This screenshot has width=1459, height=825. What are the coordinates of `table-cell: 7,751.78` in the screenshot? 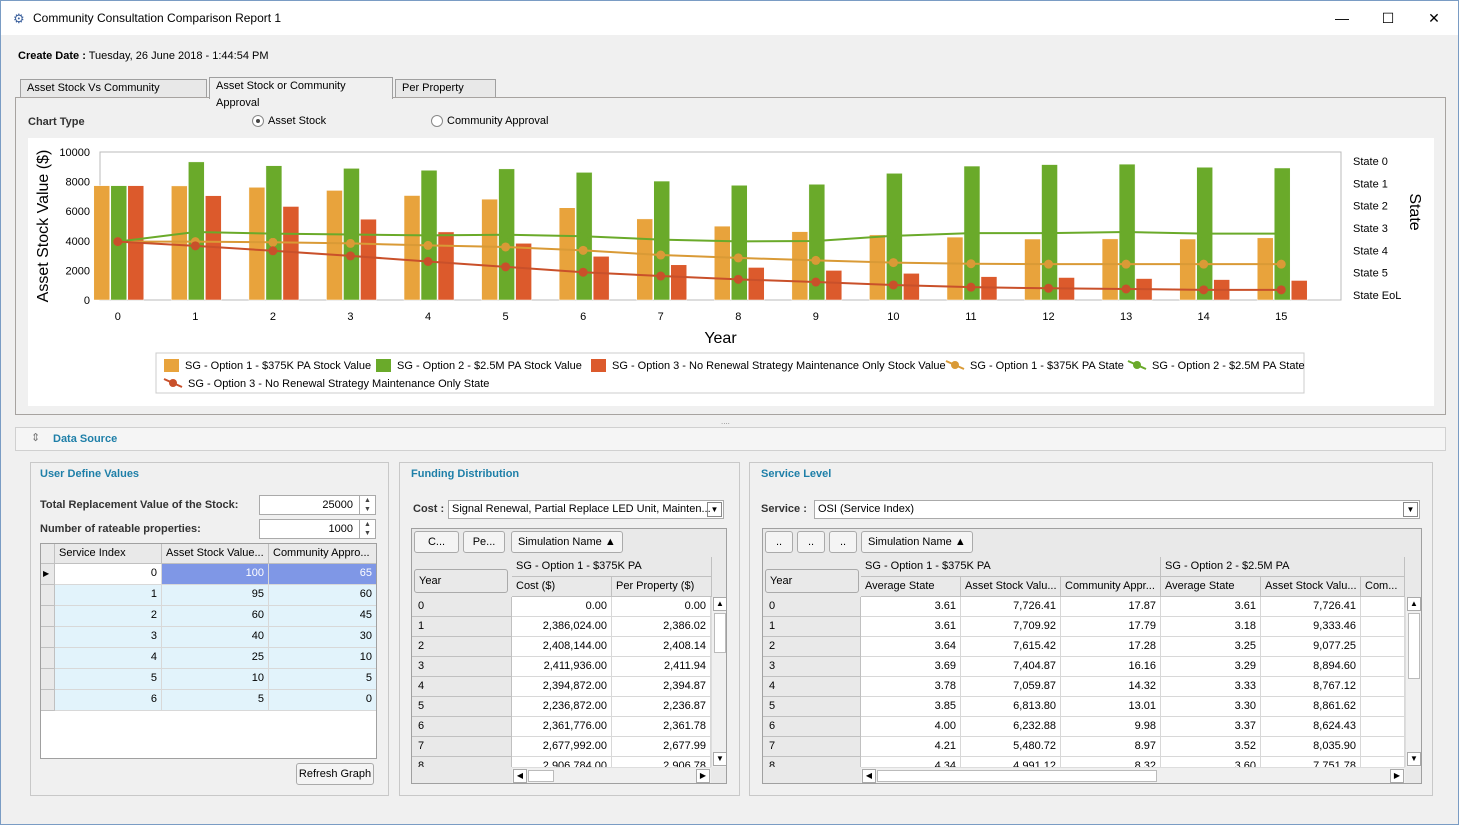 It's located at (1311, 762).